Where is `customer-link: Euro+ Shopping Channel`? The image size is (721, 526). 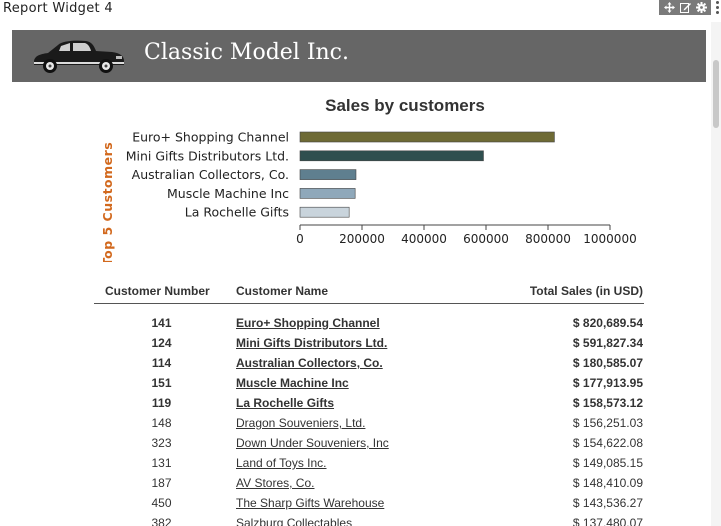 customer-link: Euro+ Shopping Channel is located at coordinates (308, 323).